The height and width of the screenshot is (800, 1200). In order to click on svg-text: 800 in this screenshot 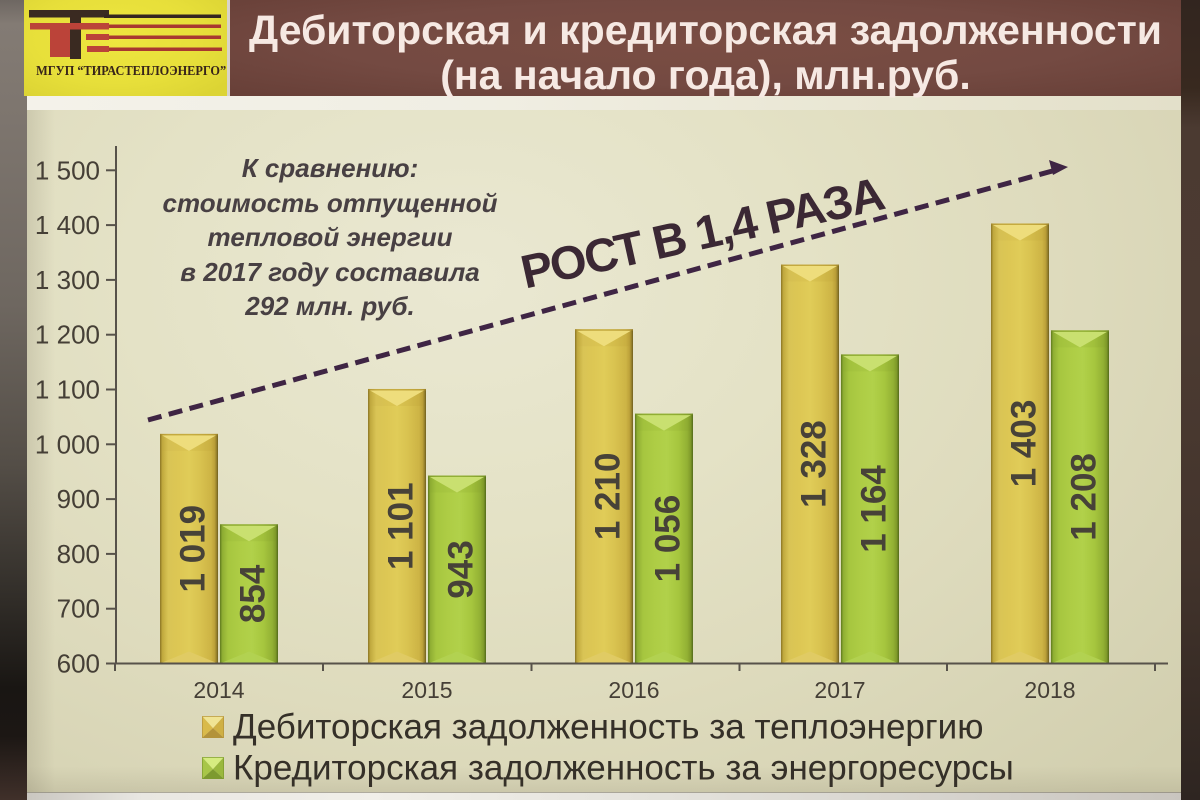, I will do `click(78, 554)`.